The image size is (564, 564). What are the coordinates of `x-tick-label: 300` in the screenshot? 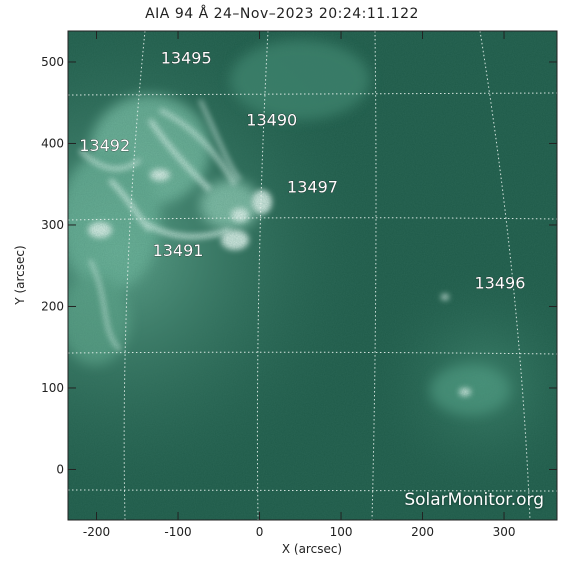 It's located at (504, 532).